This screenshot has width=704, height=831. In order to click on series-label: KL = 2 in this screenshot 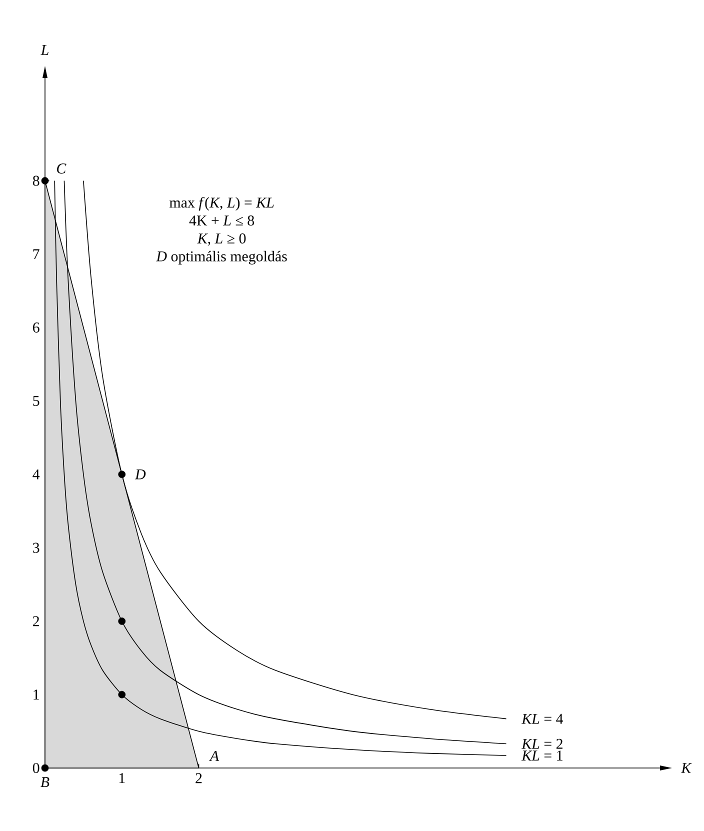, I will do `click(541, 743)`.